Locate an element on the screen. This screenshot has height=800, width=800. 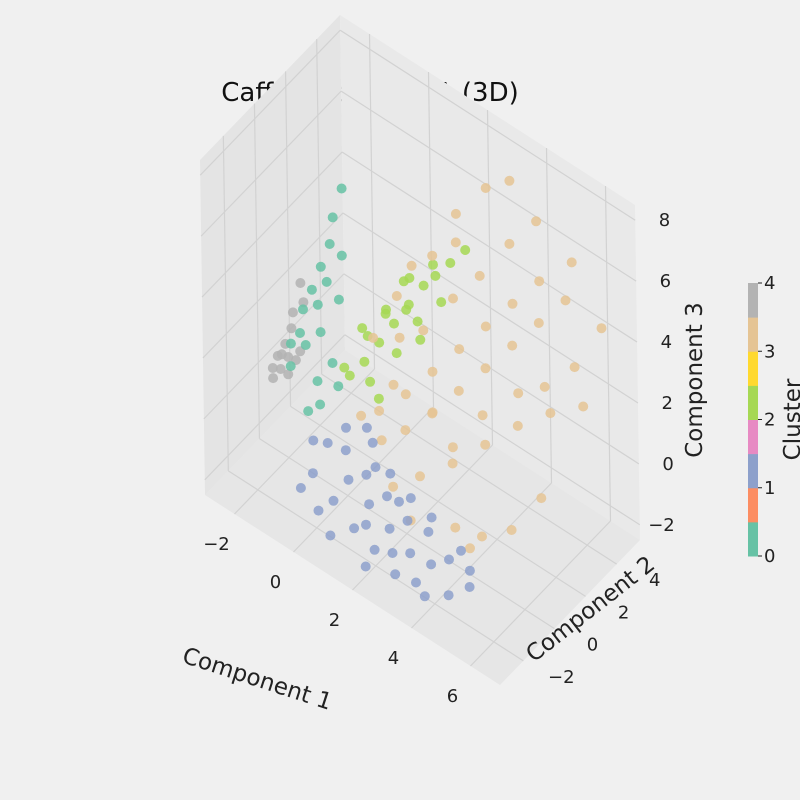
z-tick-label: 0 is located at coordinates (667, 464).